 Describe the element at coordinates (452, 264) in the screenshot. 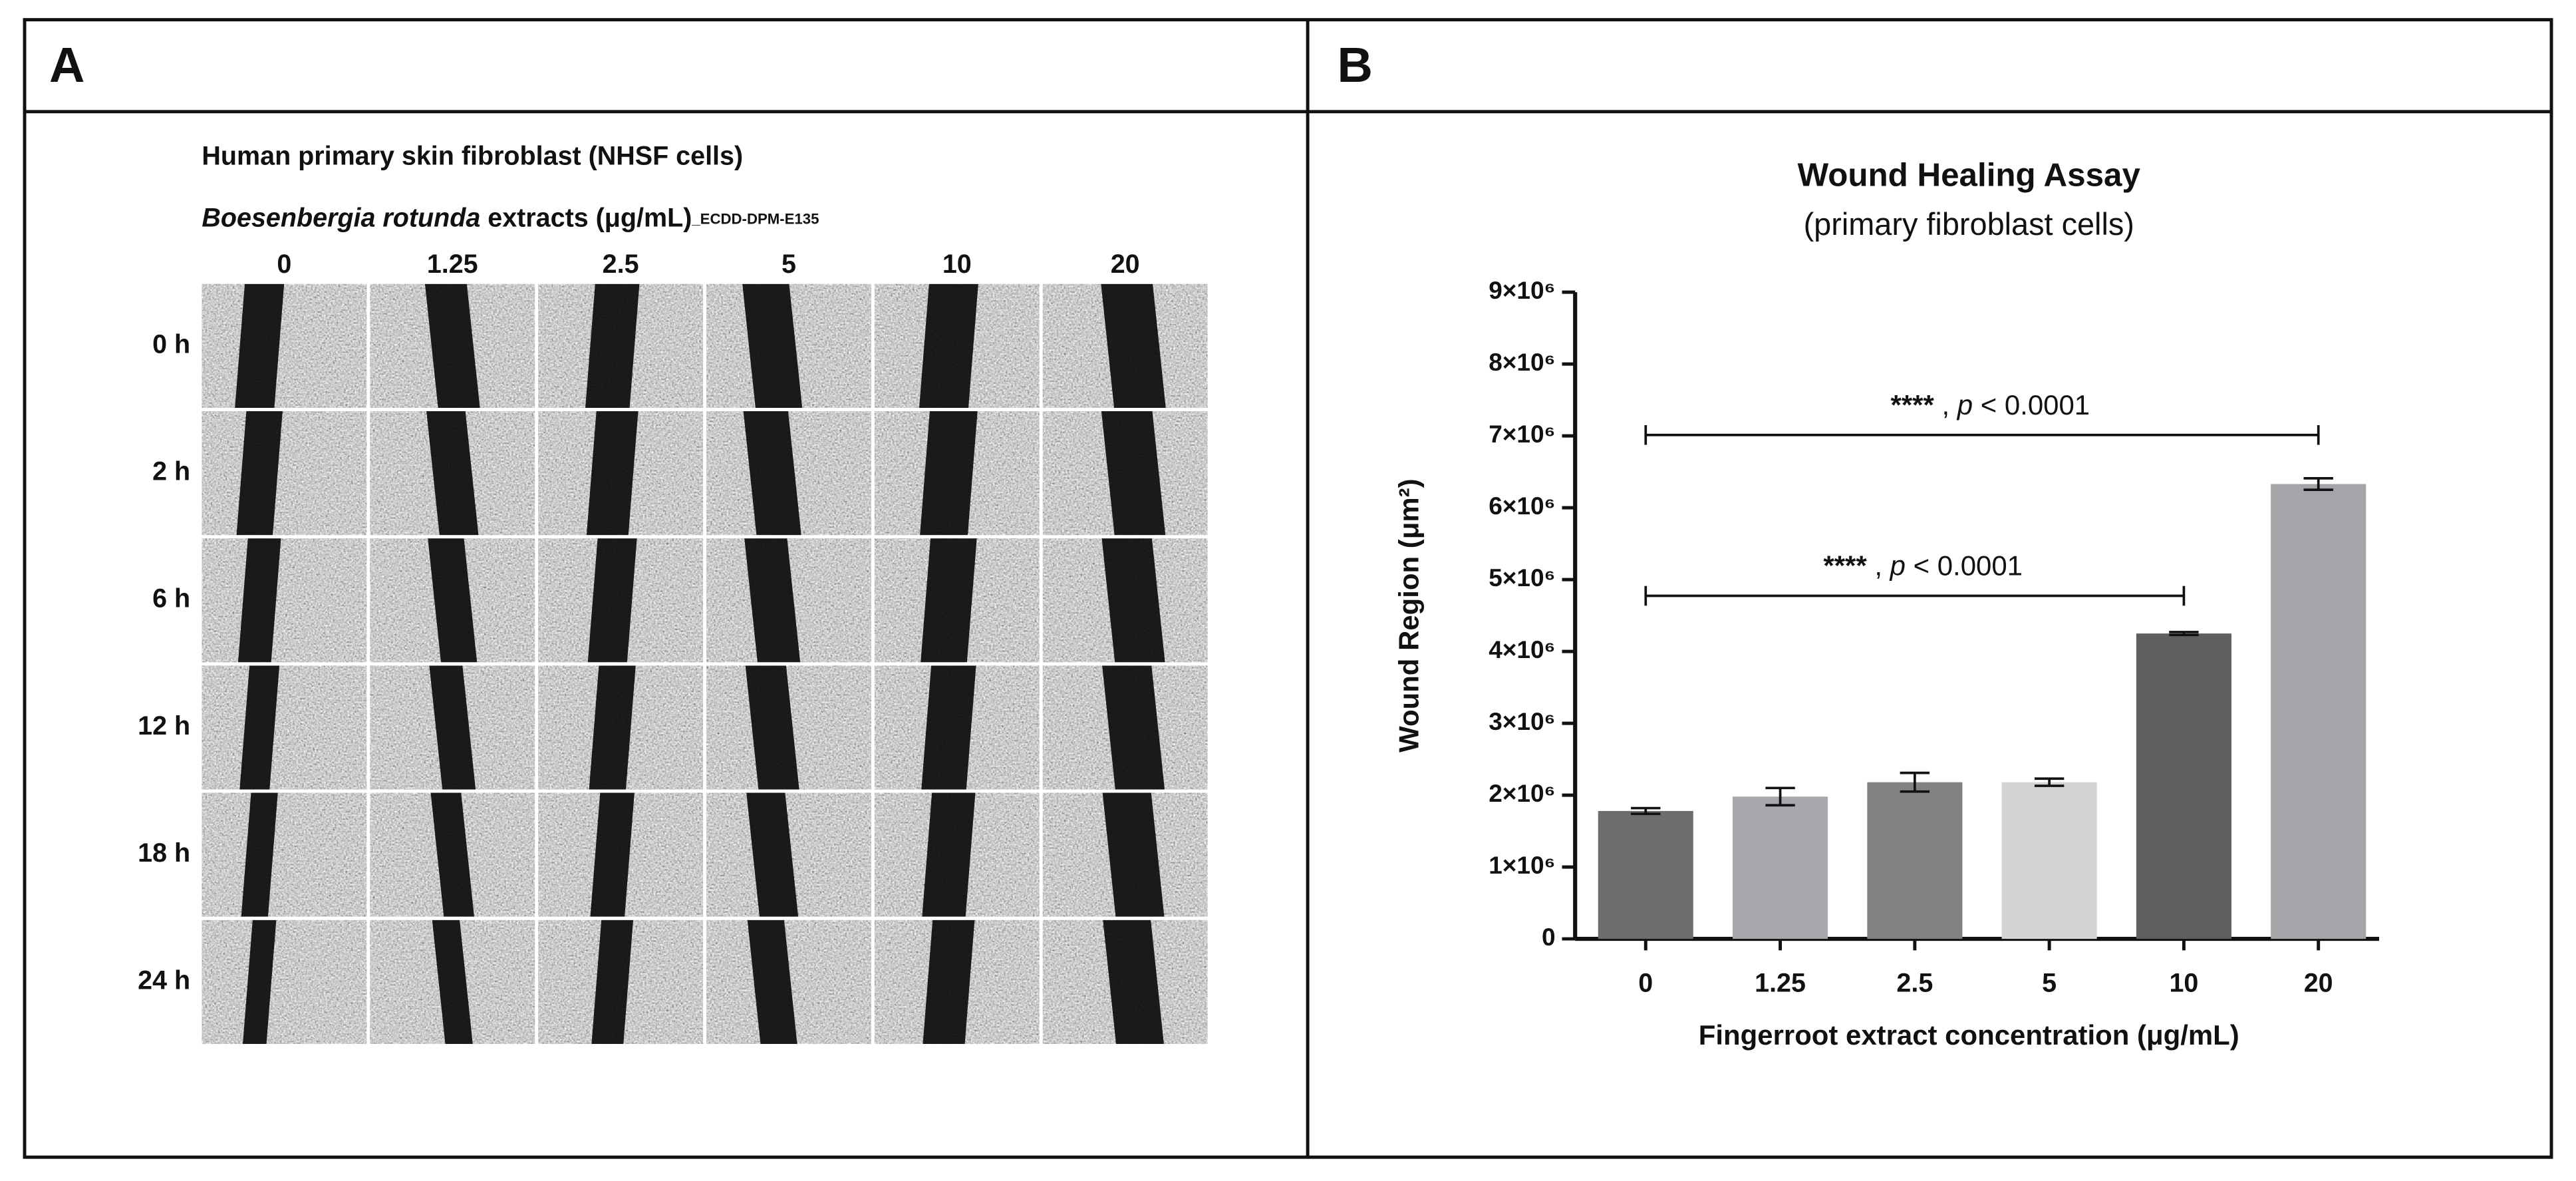

I see `column-label: 1.25` at that location.